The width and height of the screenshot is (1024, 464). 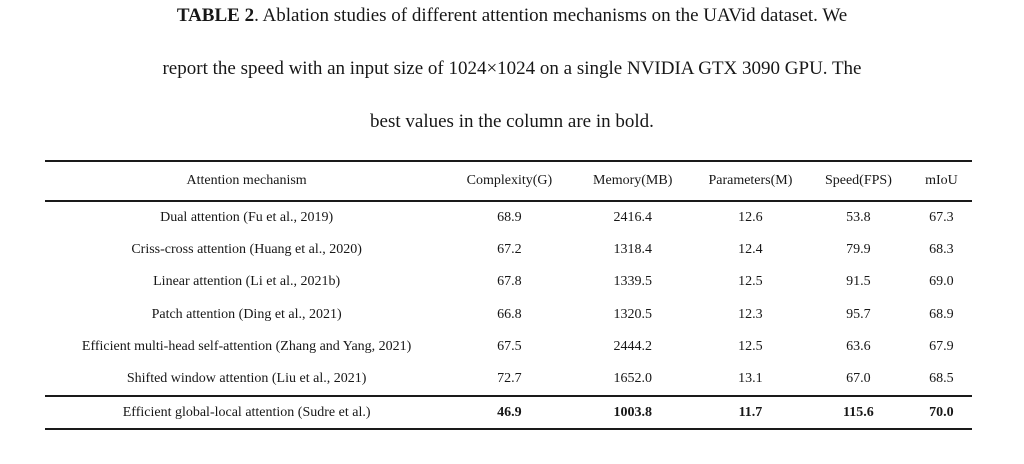 What do you see at coordinates (941, 282) in the screenshot?
I see `cell-value: 69.0` at bounding box center [941, 282].